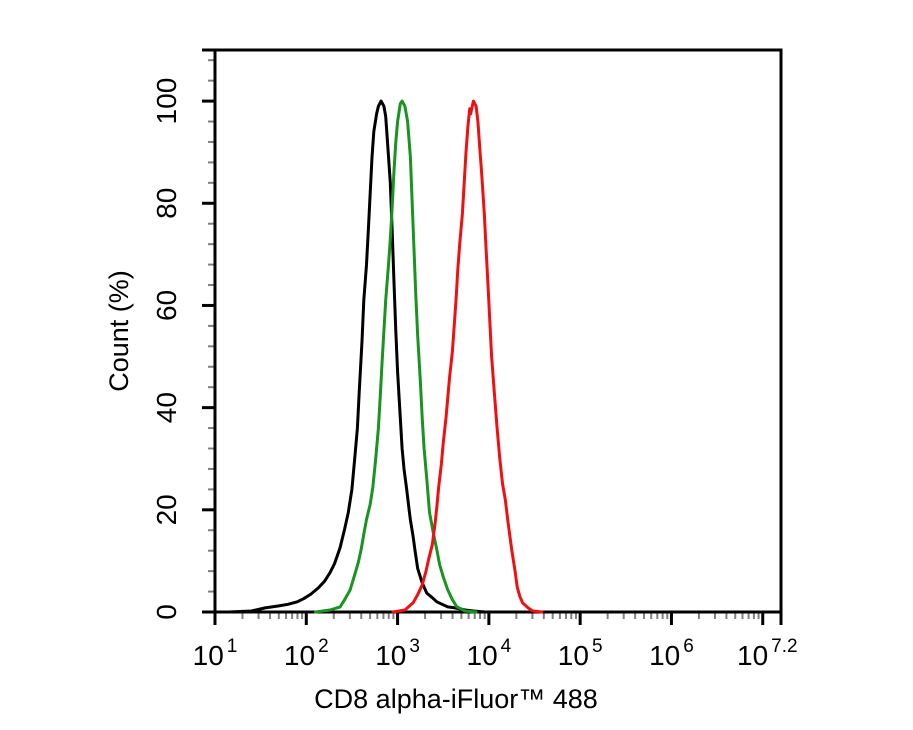 This screenshot has height=730, width=913. Describe the element at coordinates (467, 356) in the screenshot. I see `curve-red-histogram` at that location.